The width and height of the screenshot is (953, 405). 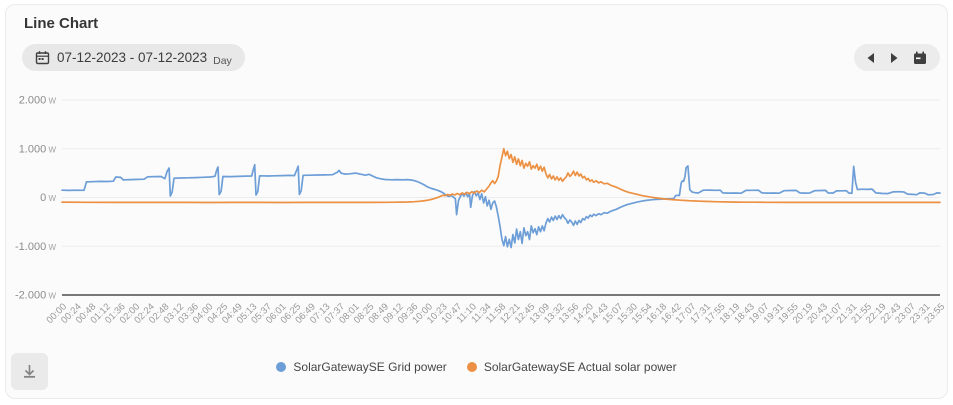 I want to click on date-range-picker: 07-12-2023 - 07-12-2023 Day, so click(x=133, y=57).